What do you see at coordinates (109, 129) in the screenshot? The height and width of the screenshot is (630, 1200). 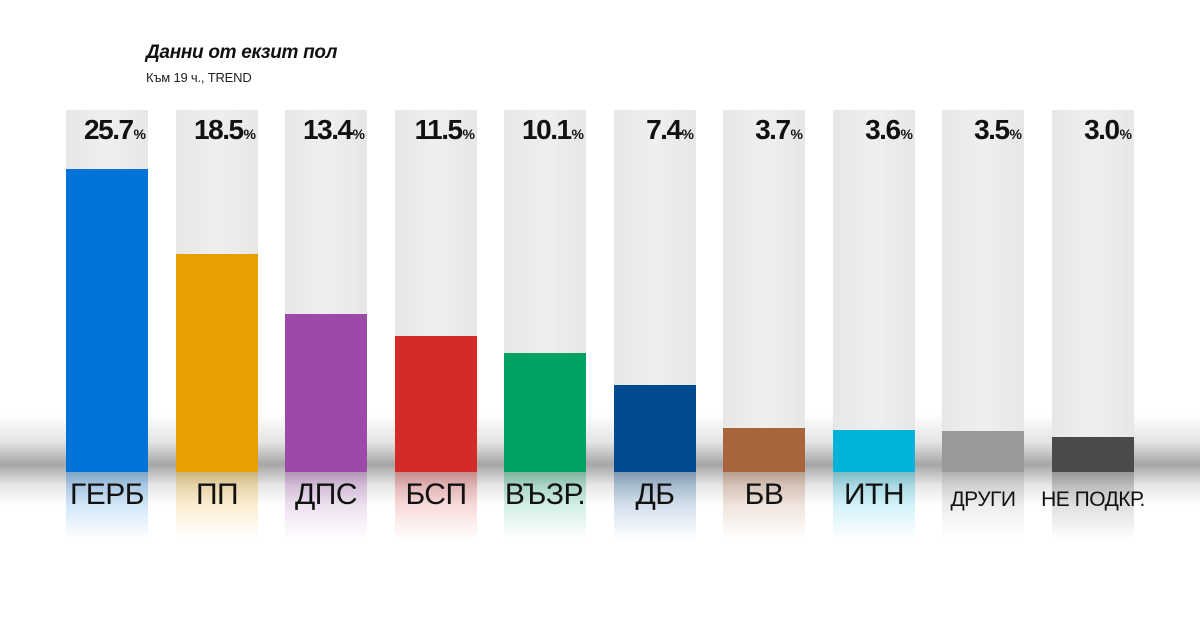 I see `value-number: 25.7` at bounding box center [109, 129].